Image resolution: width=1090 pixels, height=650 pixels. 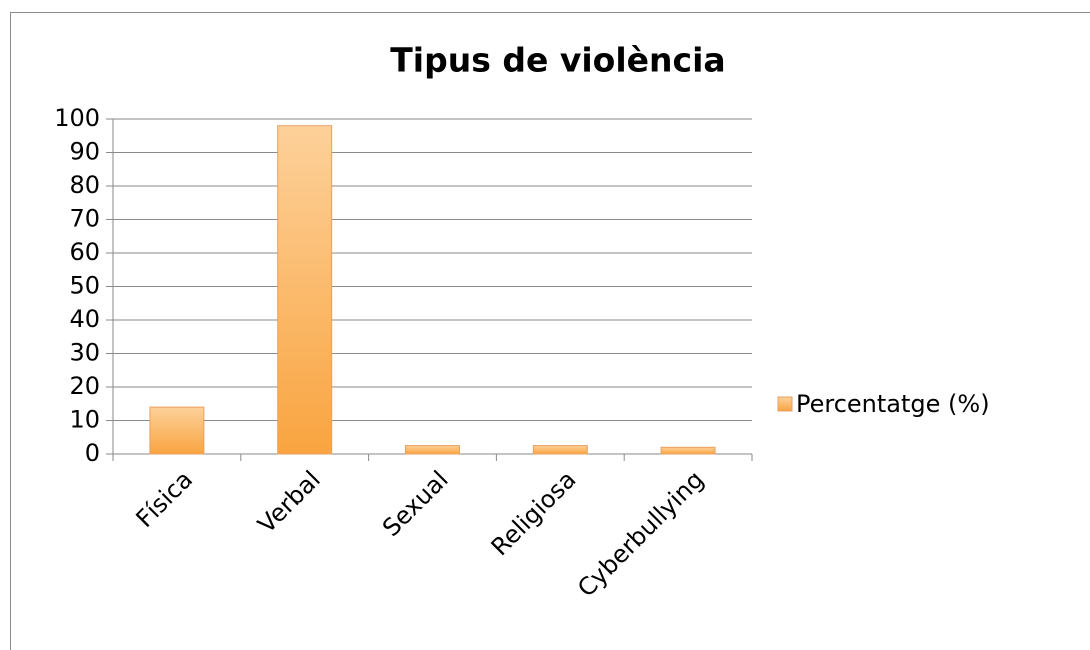 What do you see at coordinates (84, 353) in the screenshot?
I see `y-tick-label: 30` at bounding box center [84, 353].